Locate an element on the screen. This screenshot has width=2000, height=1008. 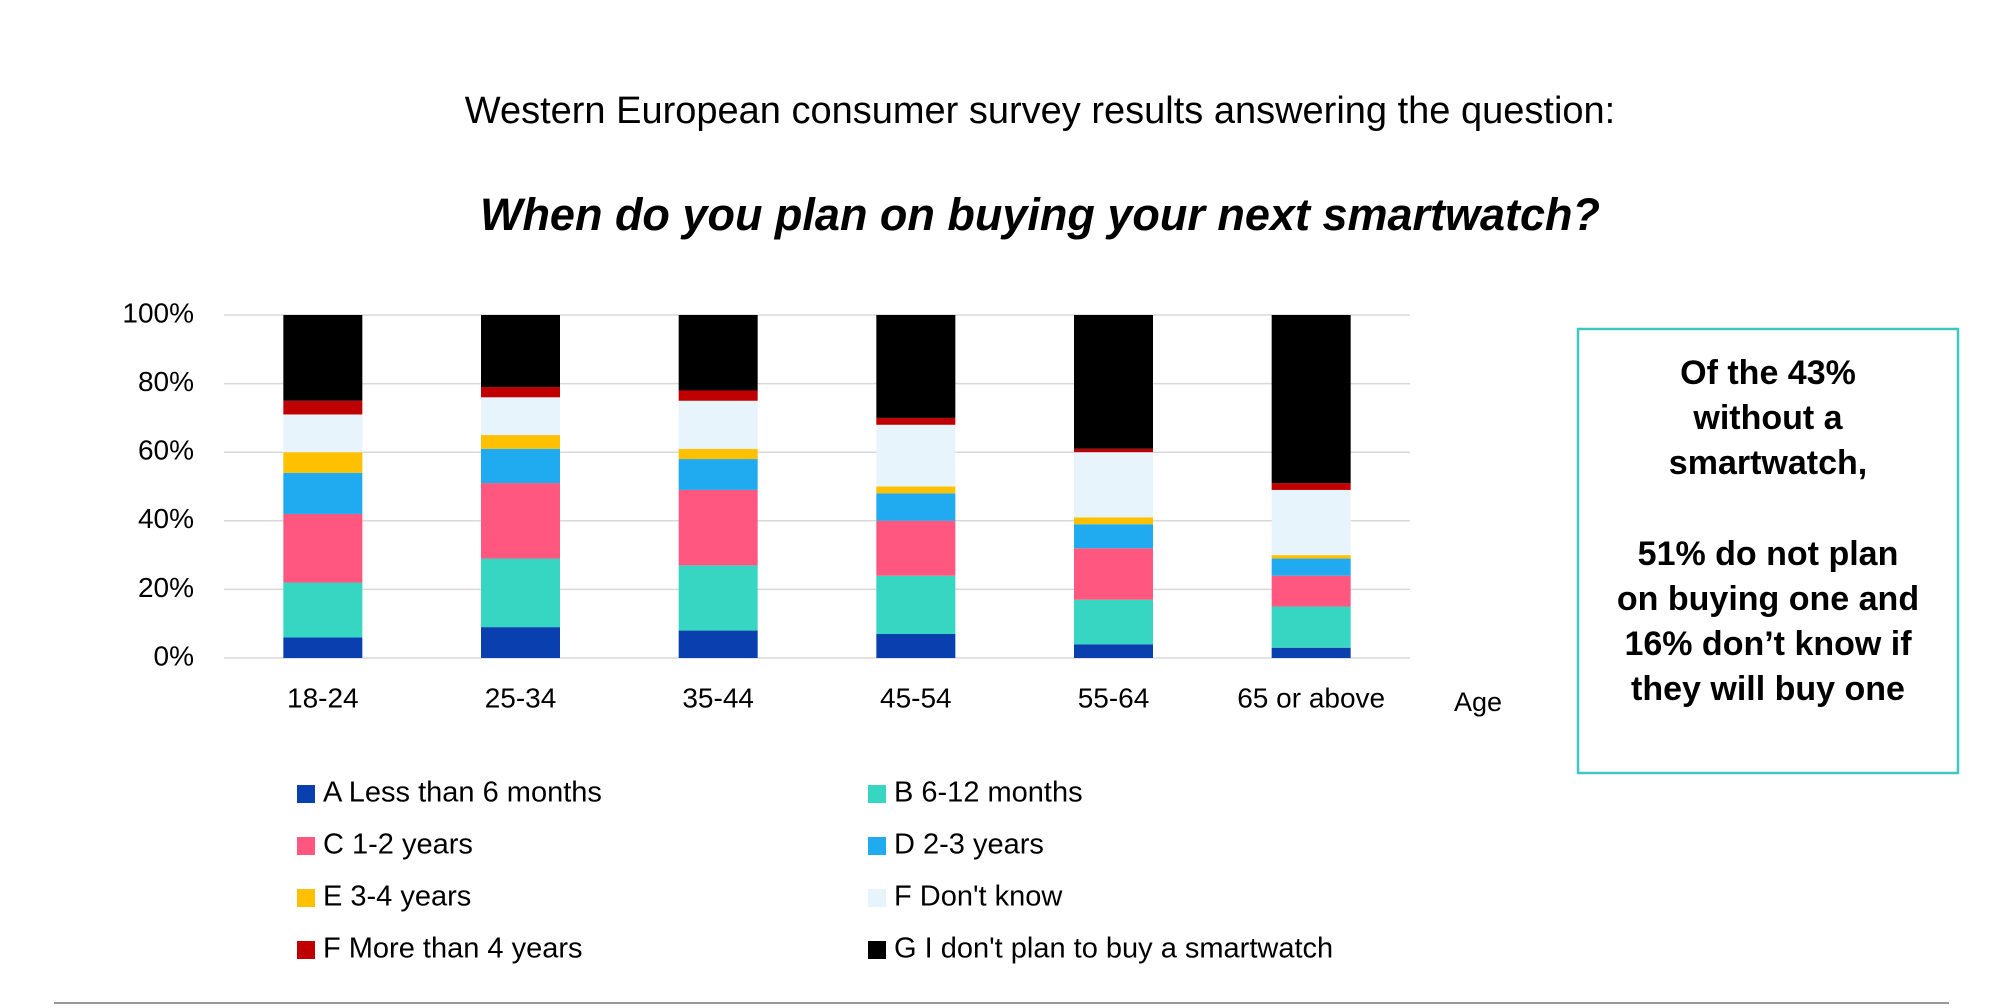
legend-label: G I don't plan to buy a smartwatch is located at coordinates (1113, 949).